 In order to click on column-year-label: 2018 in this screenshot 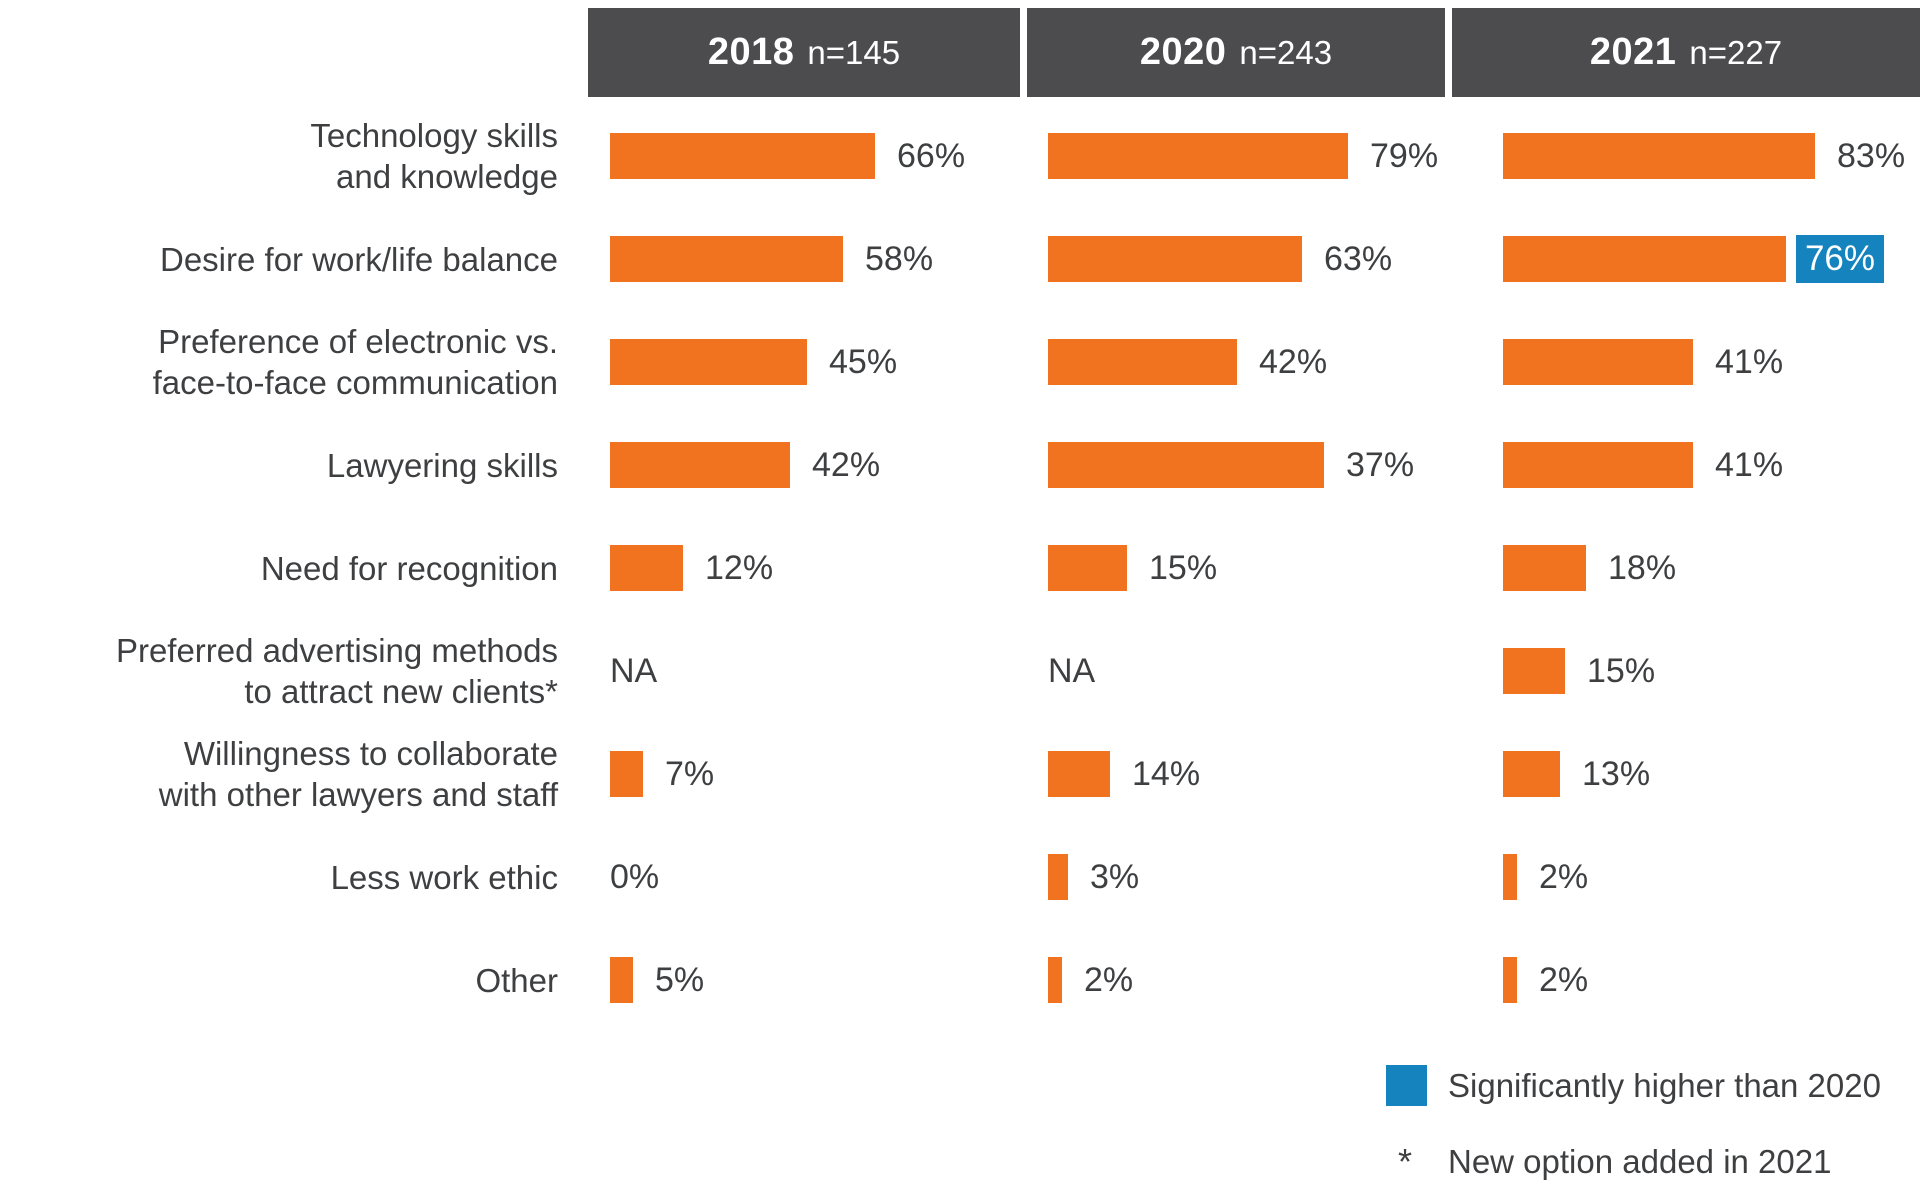, I will do `click(751, 52)`.